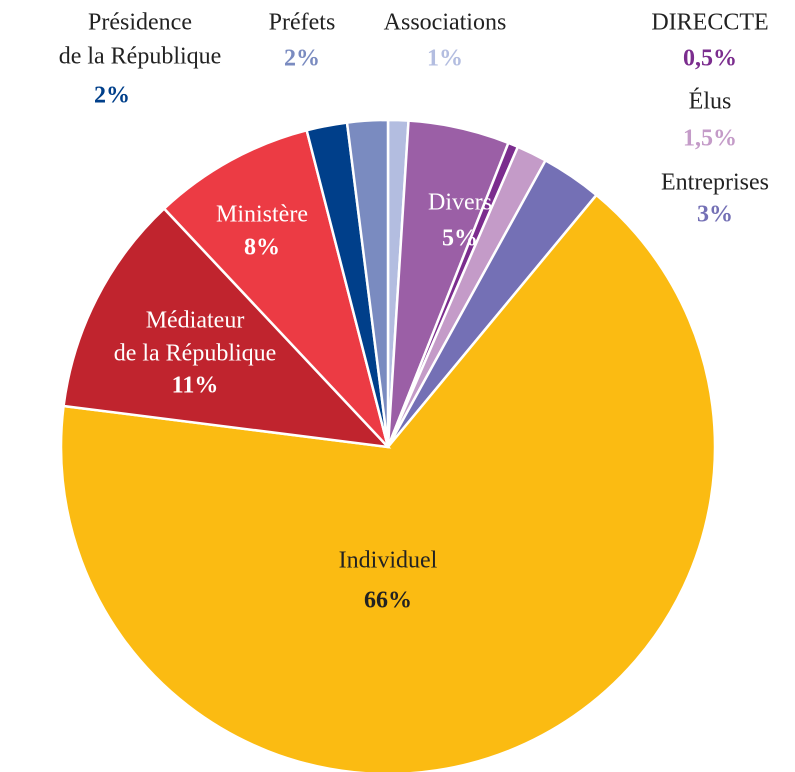 This screenshot has width=795, height=772. What do you see at coordinates (262, 248) in the screenshot?
I see `slice-value-label: 8%` at bounding box center [262, 248].